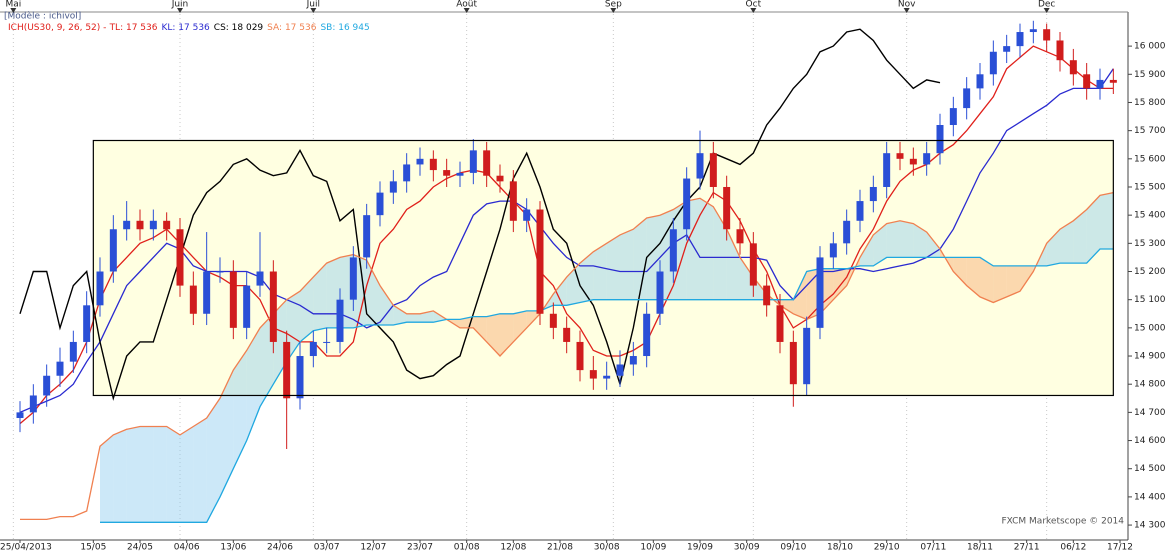 The width and height of the screenshot is (1170, 553). What do you see at coordinates (1150, 272) in the screenshot?
I see `y-tick-label: 15 200` at bounding box center [1150, 272].